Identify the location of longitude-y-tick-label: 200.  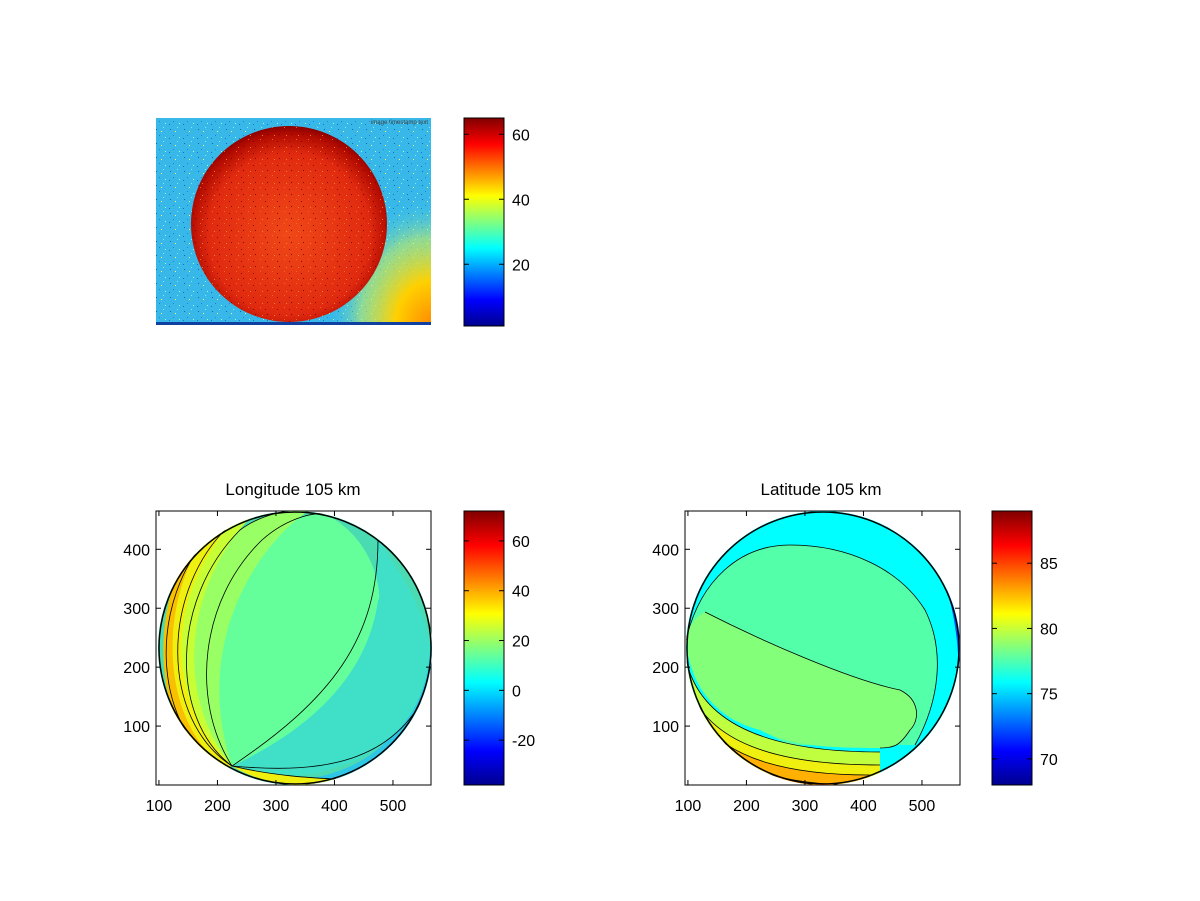
(136, 668).